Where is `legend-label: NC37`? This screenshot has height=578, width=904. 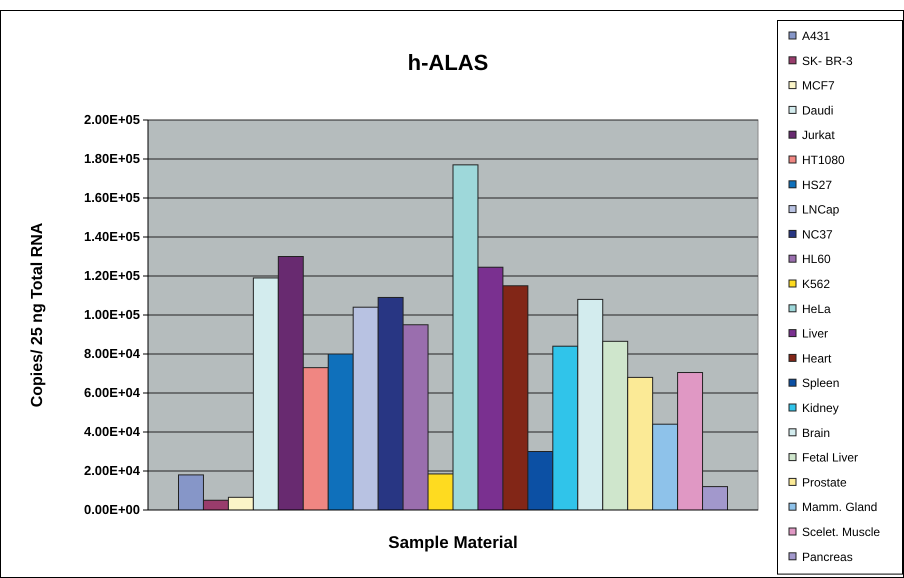
legend-label: NC37 is located at coordinates (818, 234).